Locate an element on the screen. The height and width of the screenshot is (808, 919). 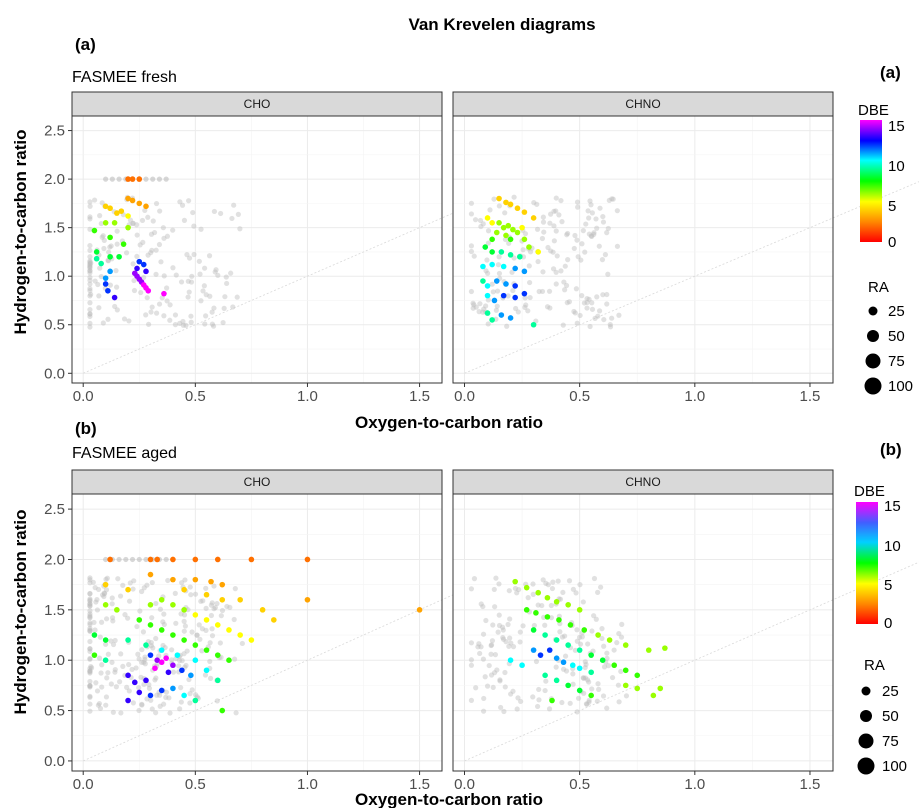
x-tick-label: 1.5 is located at coordinates (810, 784).